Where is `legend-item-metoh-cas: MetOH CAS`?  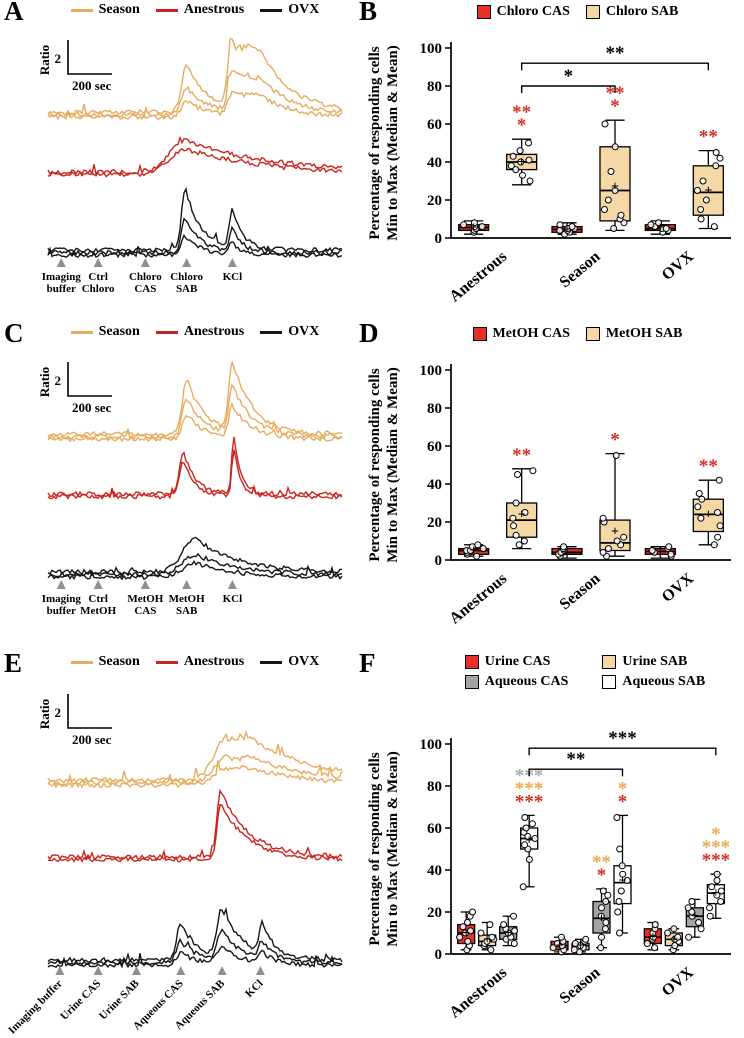 legend-item-metoh-cas: MetOH CAS is located at coordinates (521, 334).